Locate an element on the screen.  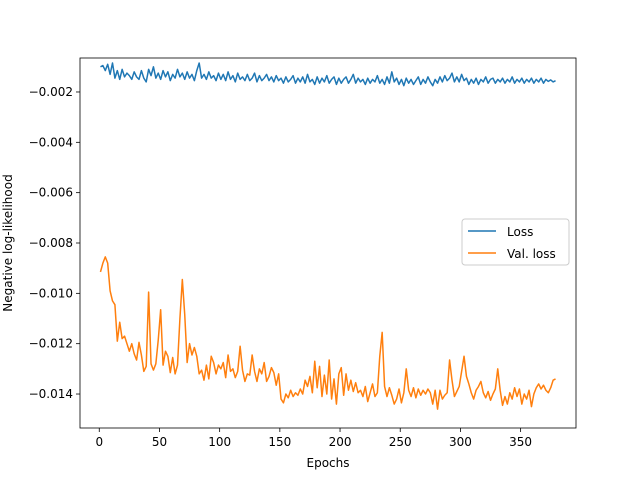
x-tick-label: 50 is located at coordinates (159, 442).